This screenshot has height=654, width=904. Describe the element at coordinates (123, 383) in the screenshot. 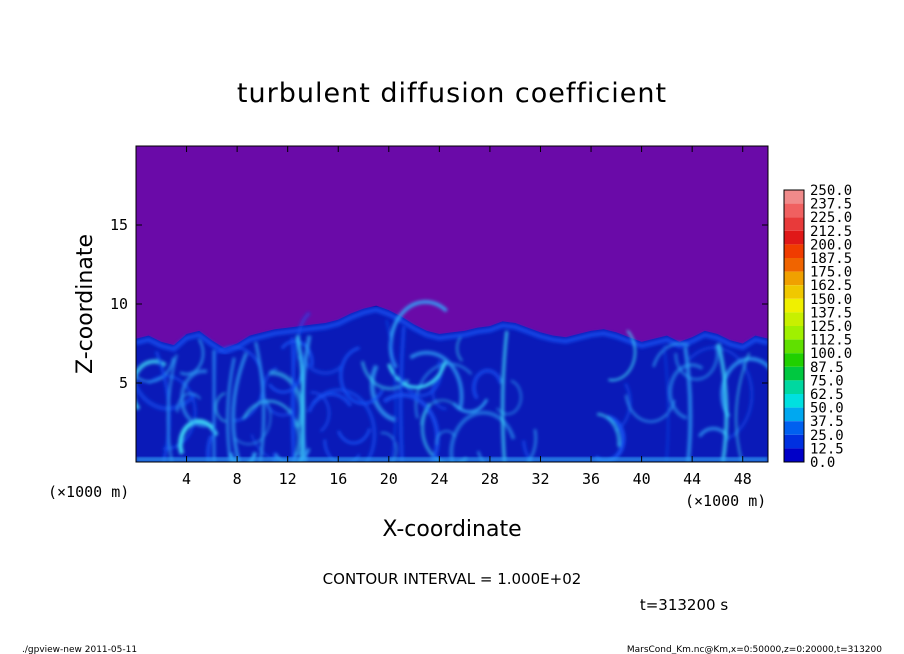

I see `y-tick-label: 5` at that location.